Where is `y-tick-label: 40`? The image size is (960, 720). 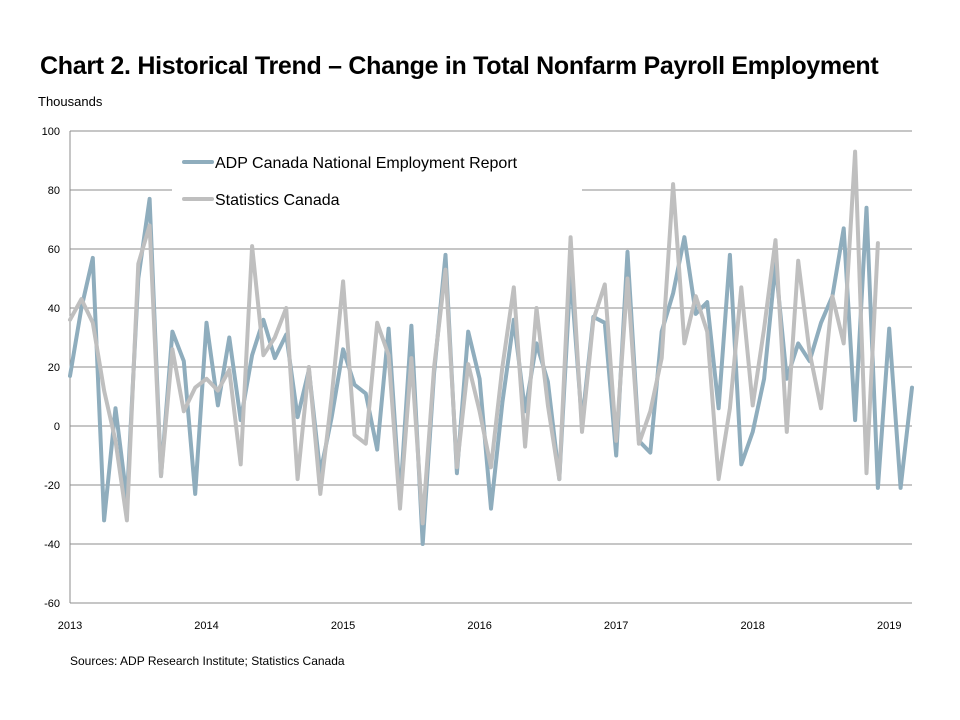 y-tick-label: 40 is located at coordinates (54, 309).